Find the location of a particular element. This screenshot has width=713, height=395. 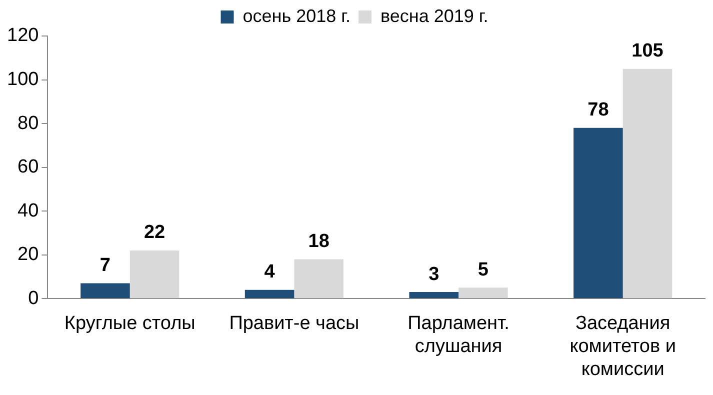

data-label: 22 is located at coordinates (155, 233).